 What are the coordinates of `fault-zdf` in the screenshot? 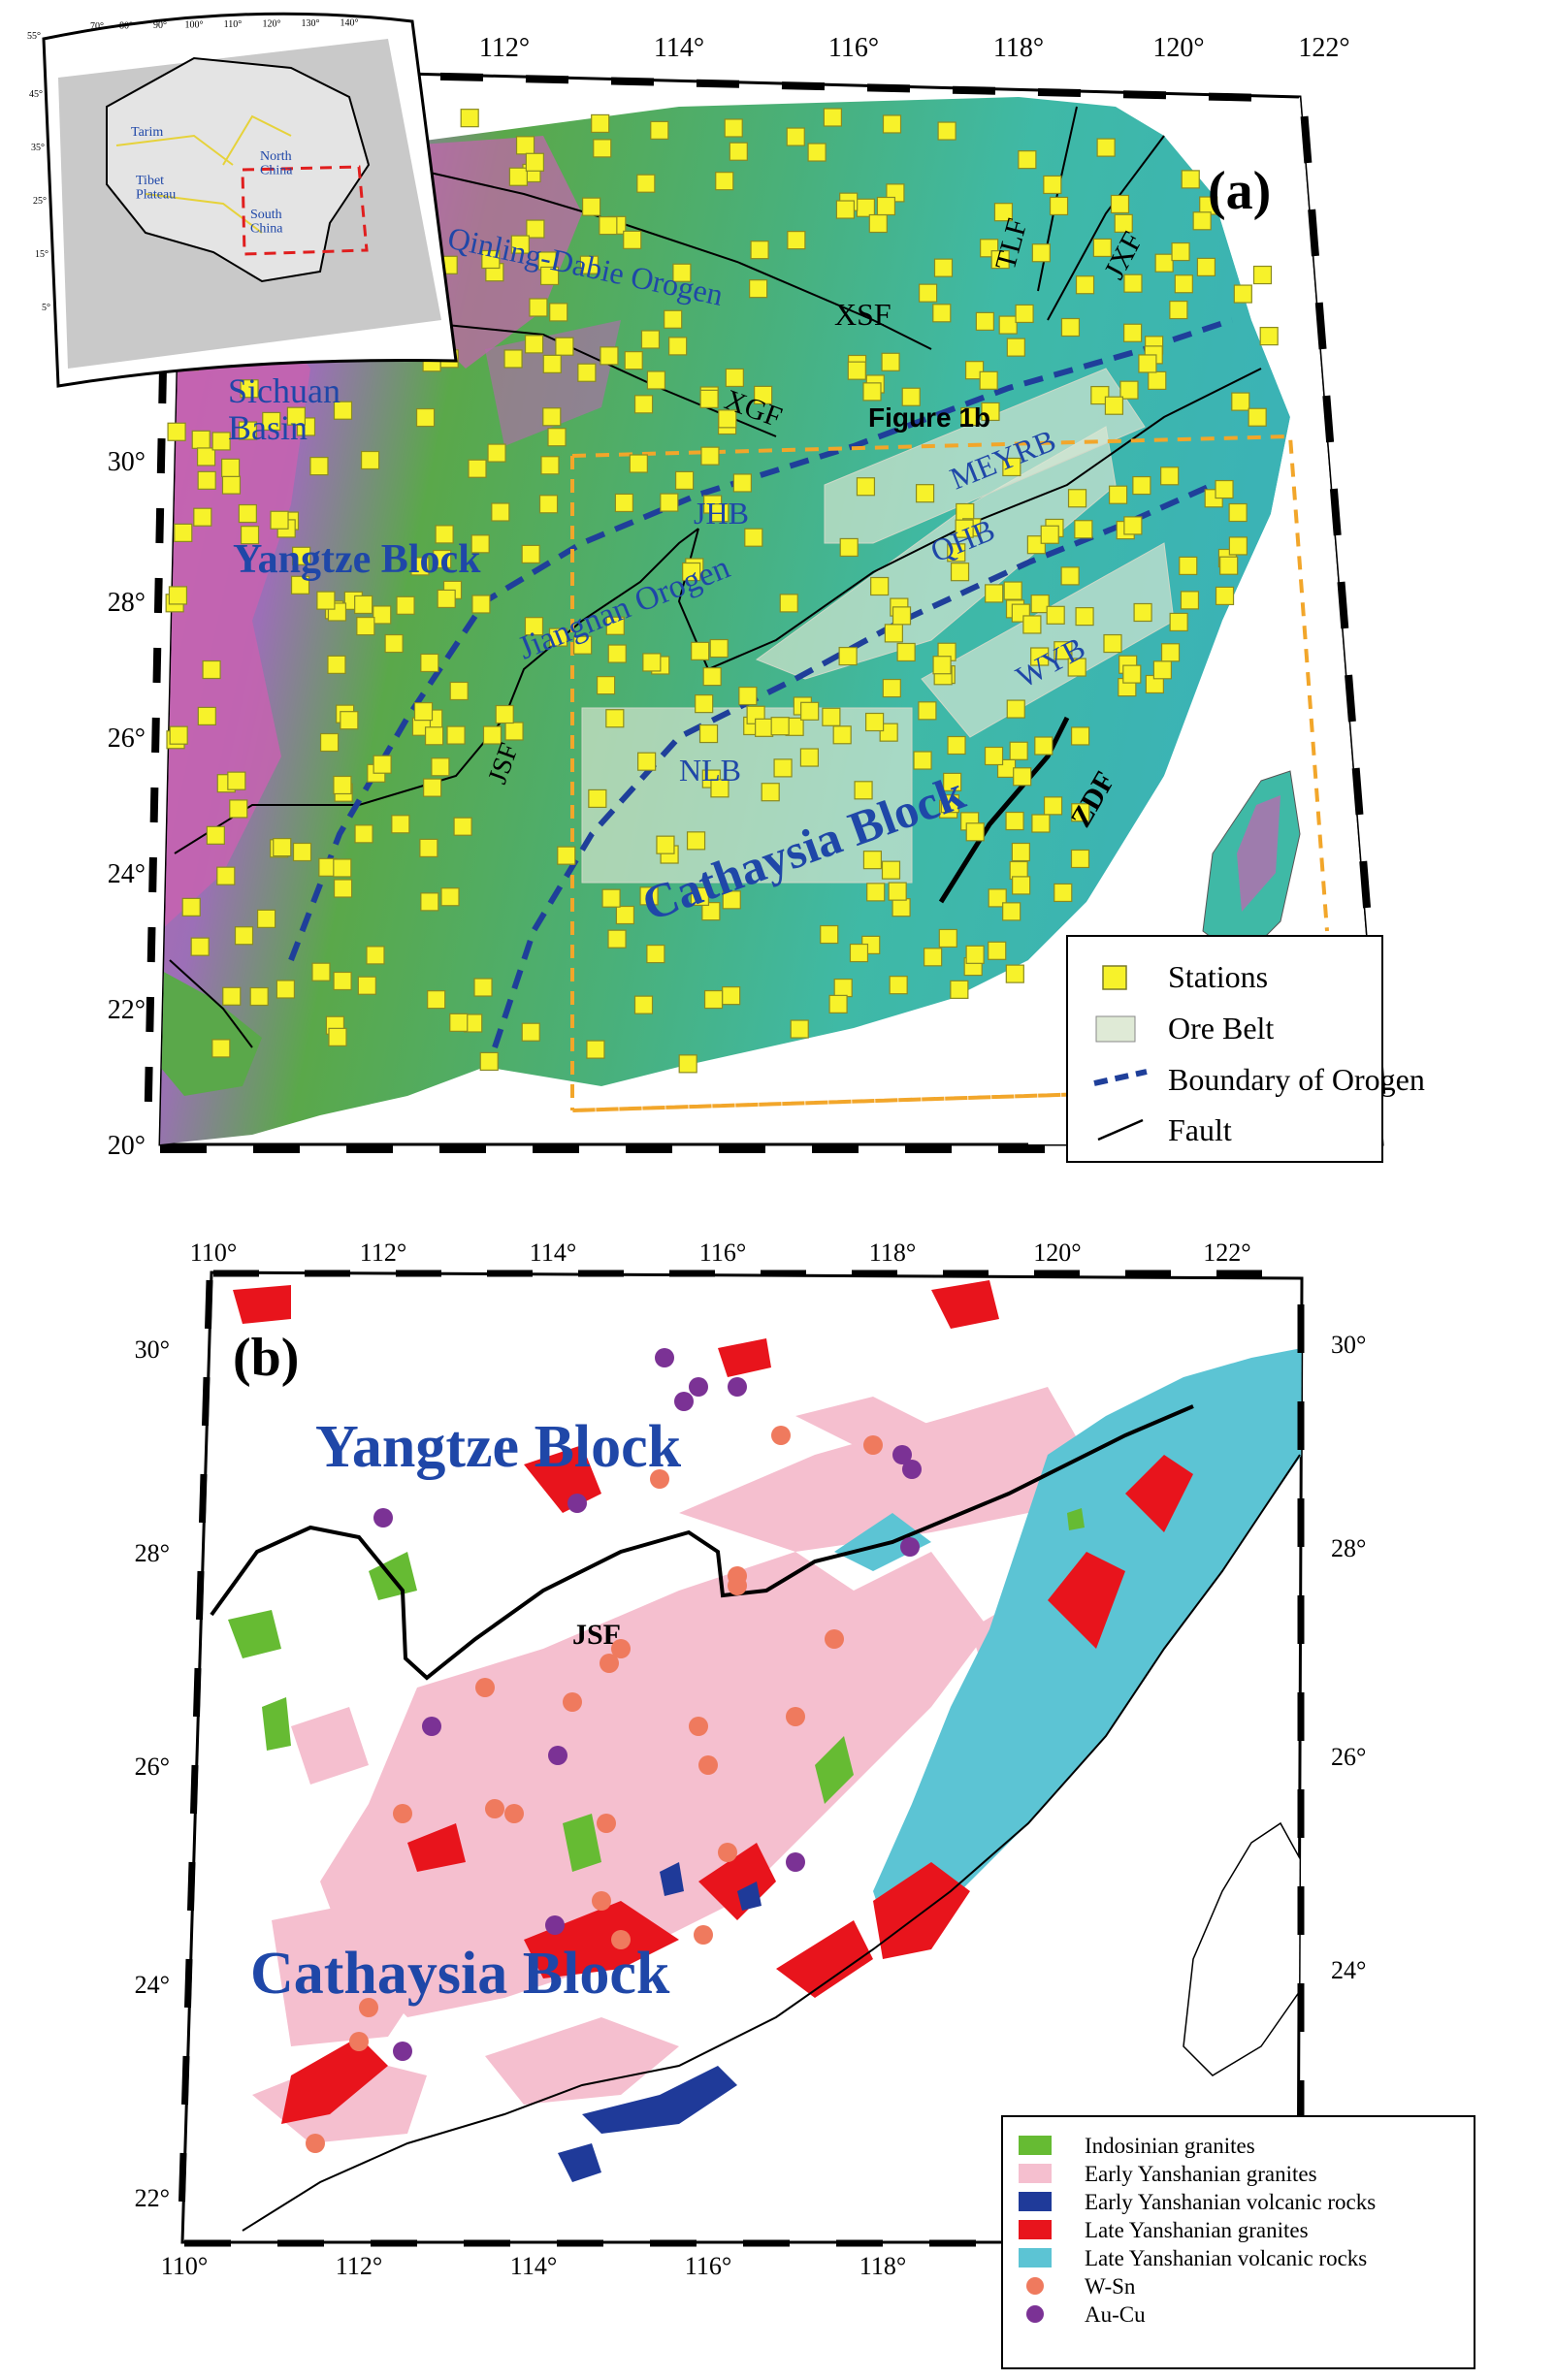 It's located at (1004, 810).